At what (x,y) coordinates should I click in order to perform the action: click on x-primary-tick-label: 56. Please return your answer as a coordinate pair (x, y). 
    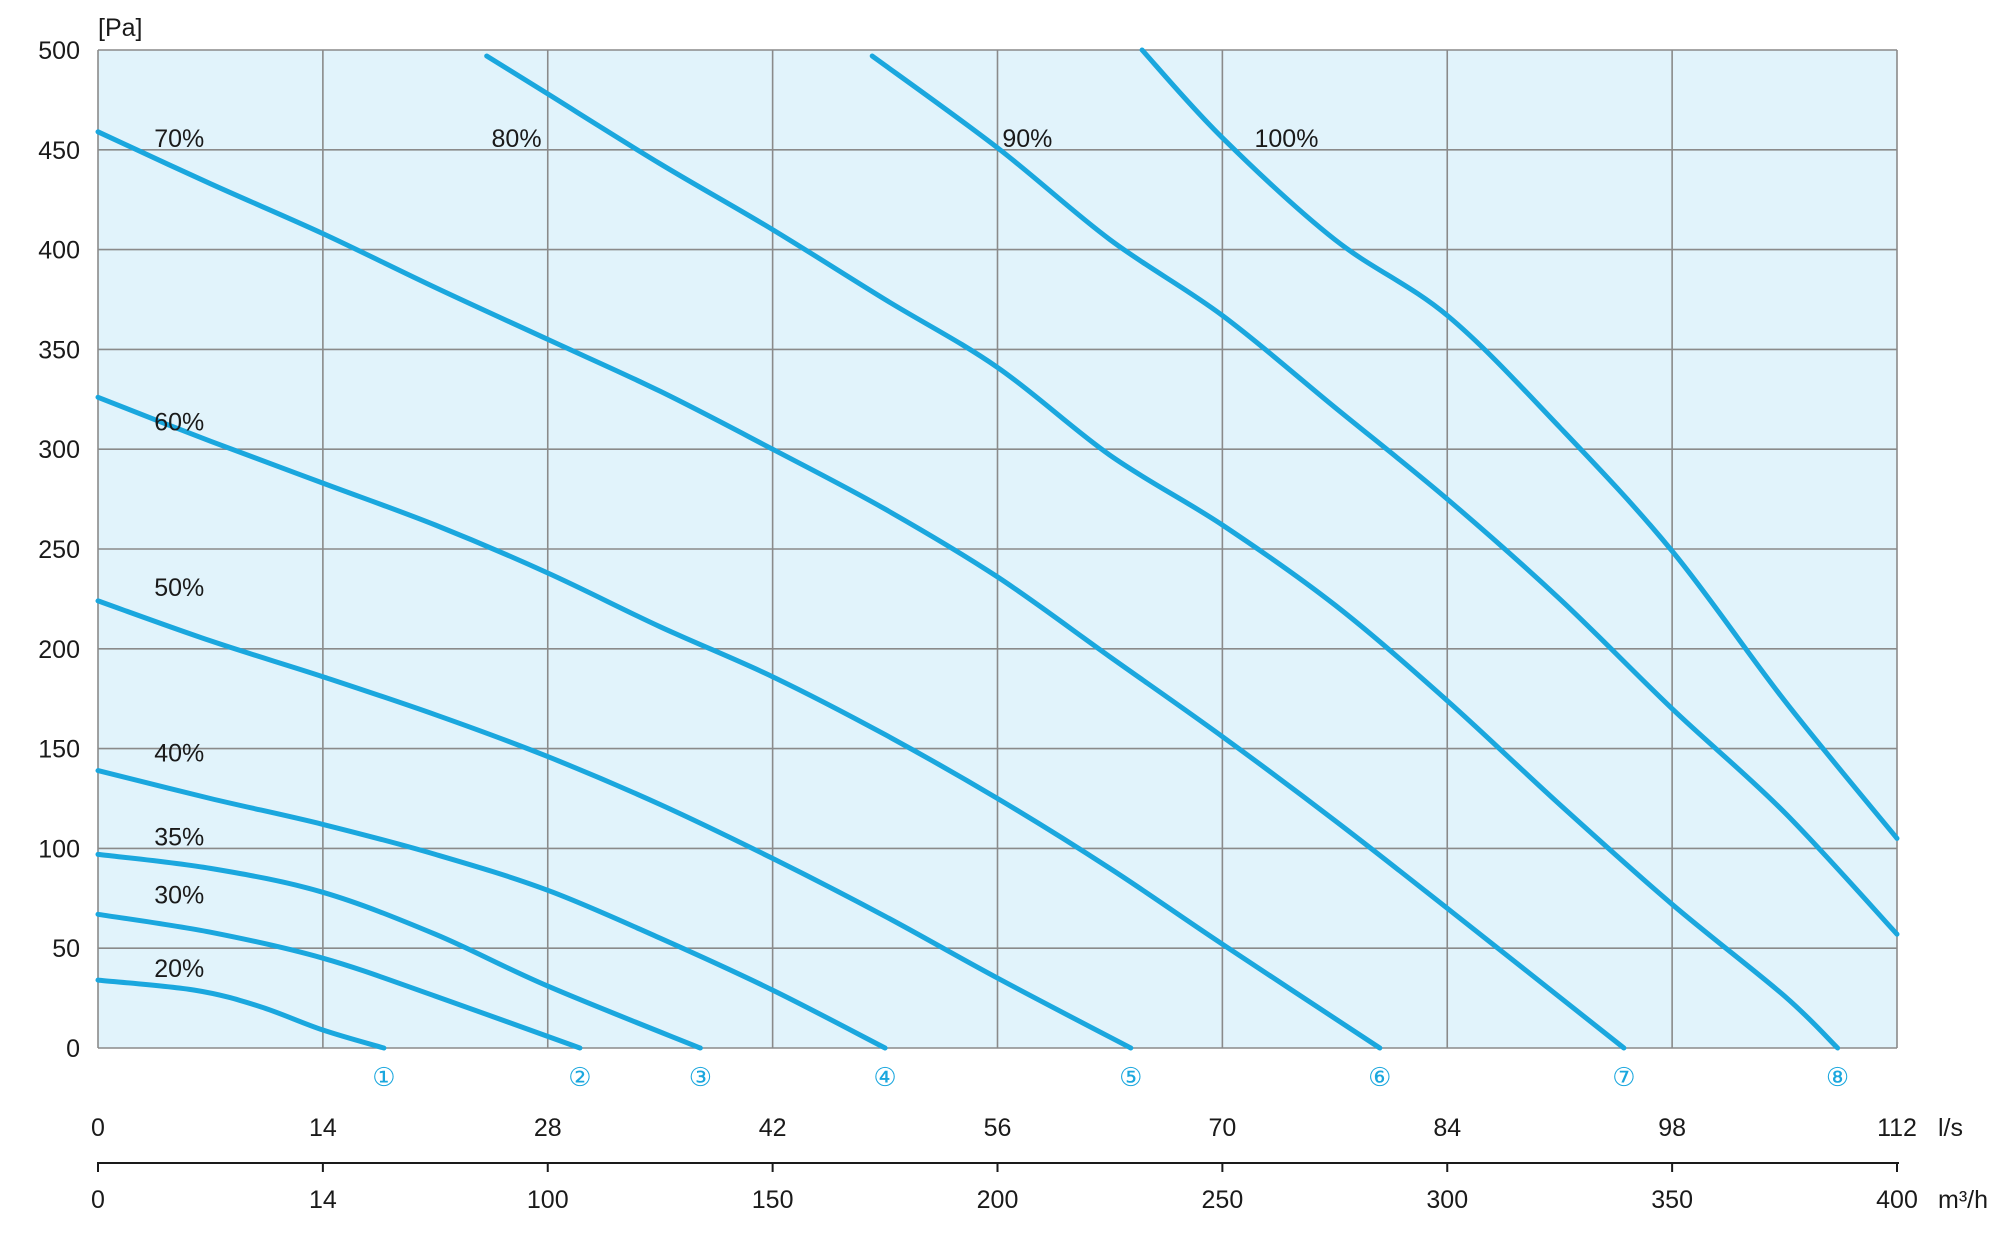
    Looking at the image, I should click on (998, 1128).